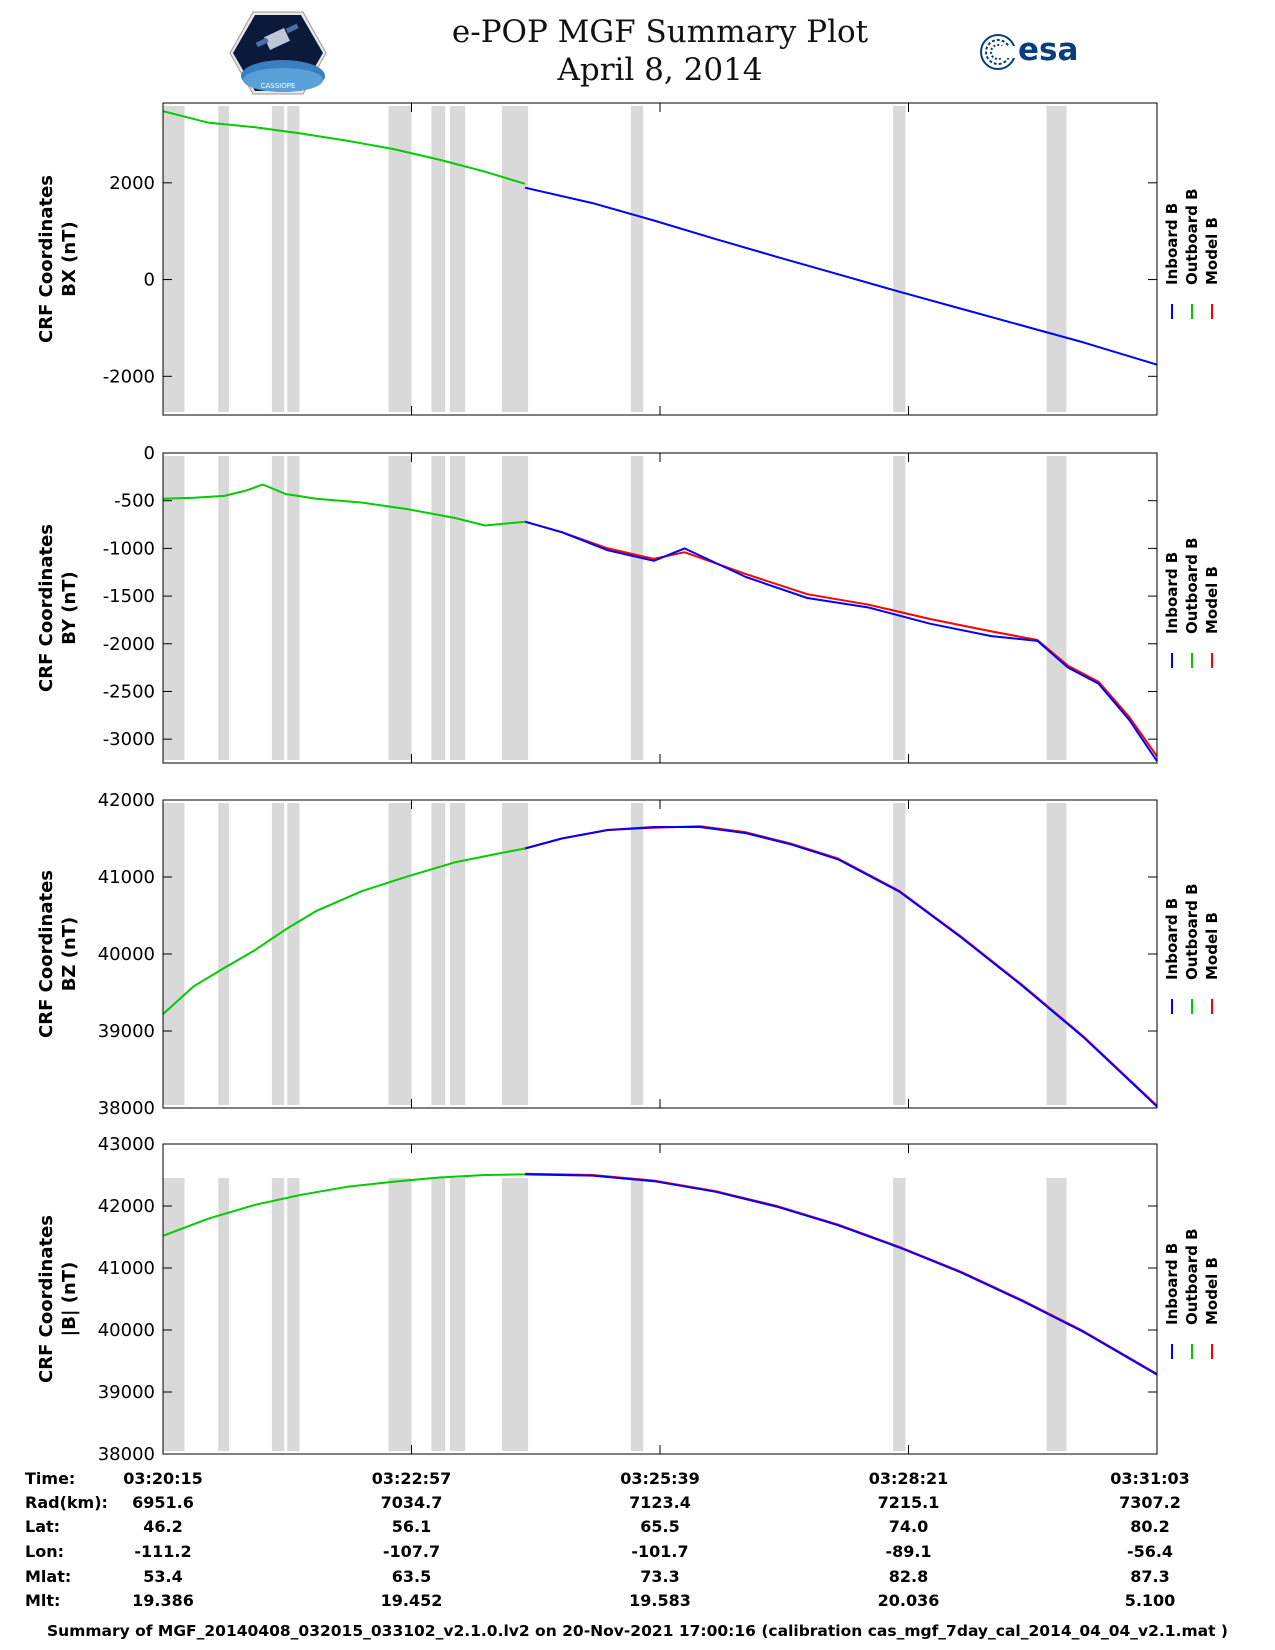  I want to click on orbit-value: 19.452, so click(412, 1600).